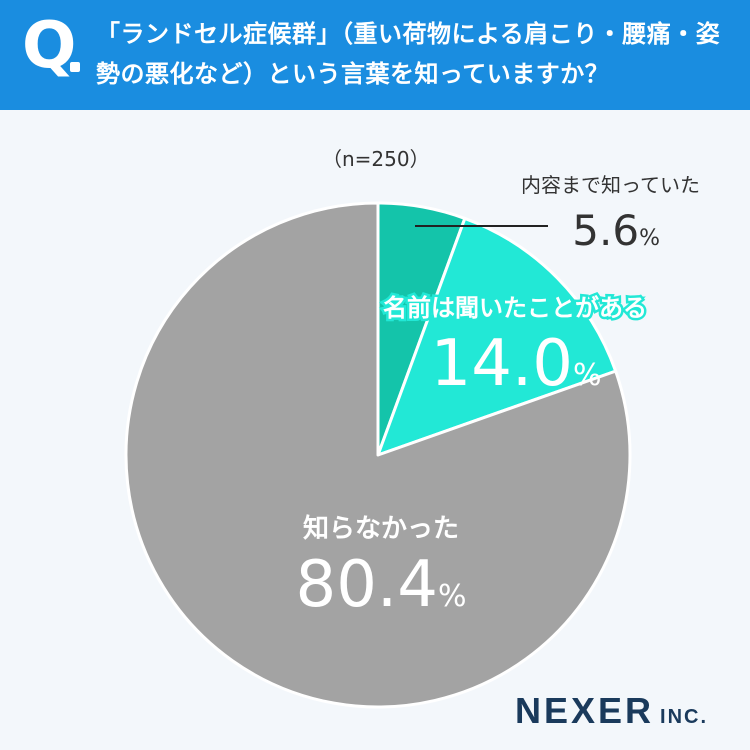 The height and width of the screenshot is (750, 750). What do you see at coordinates (75, 67) in the screenshot?
I see `question-mark-dot` at bounding box center [75, 67].